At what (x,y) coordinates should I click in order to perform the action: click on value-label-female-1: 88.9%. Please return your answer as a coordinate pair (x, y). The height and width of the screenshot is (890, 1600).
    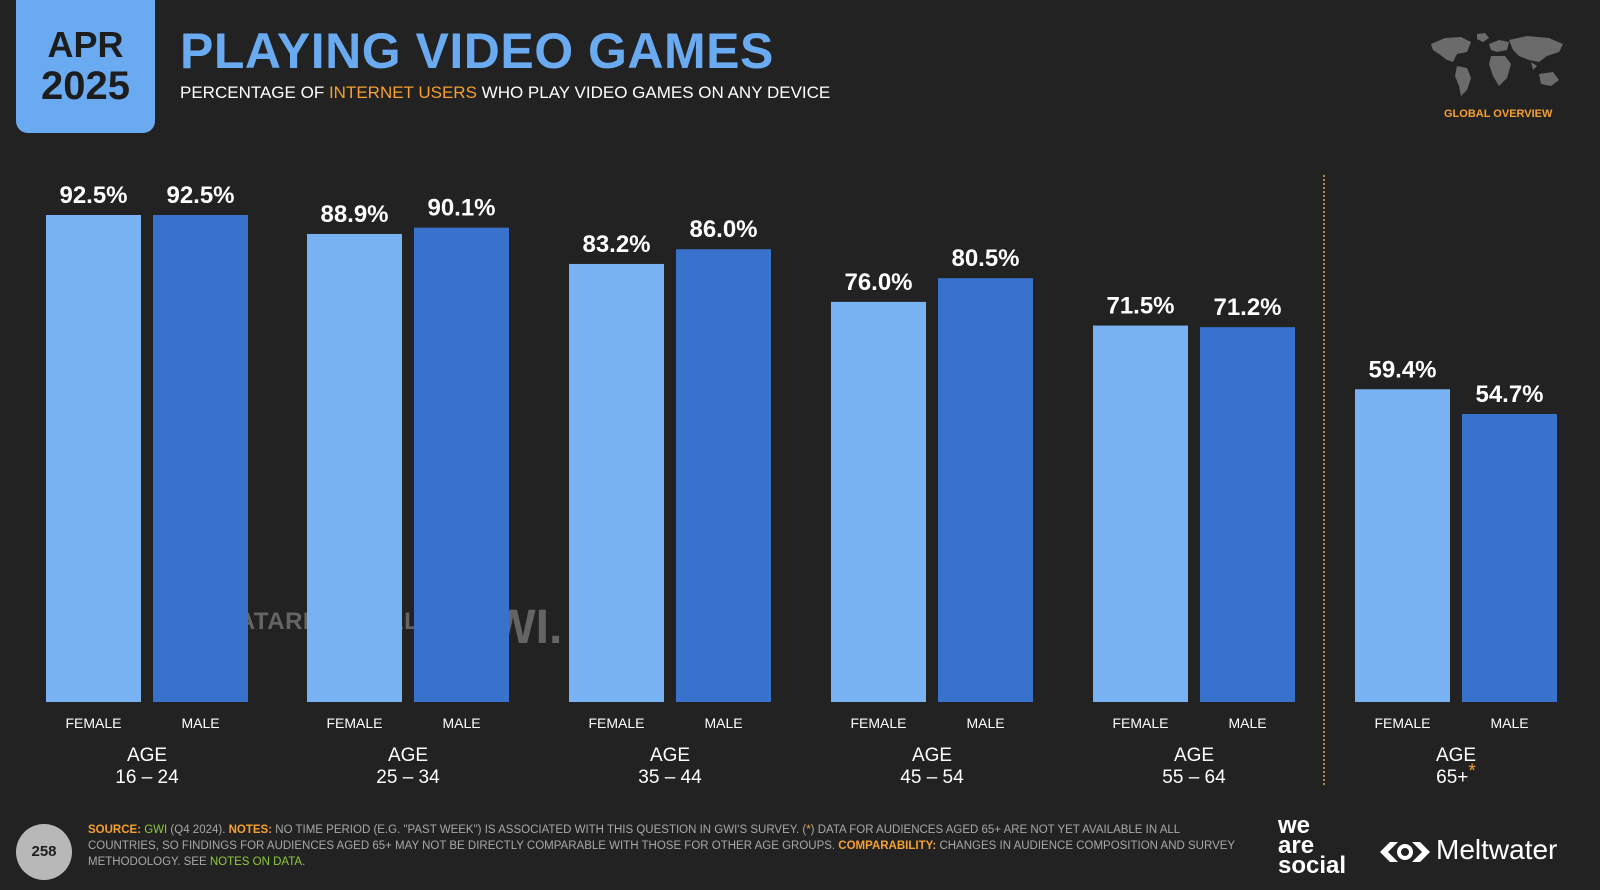
    Looking at the image, I should click on (354, 214).